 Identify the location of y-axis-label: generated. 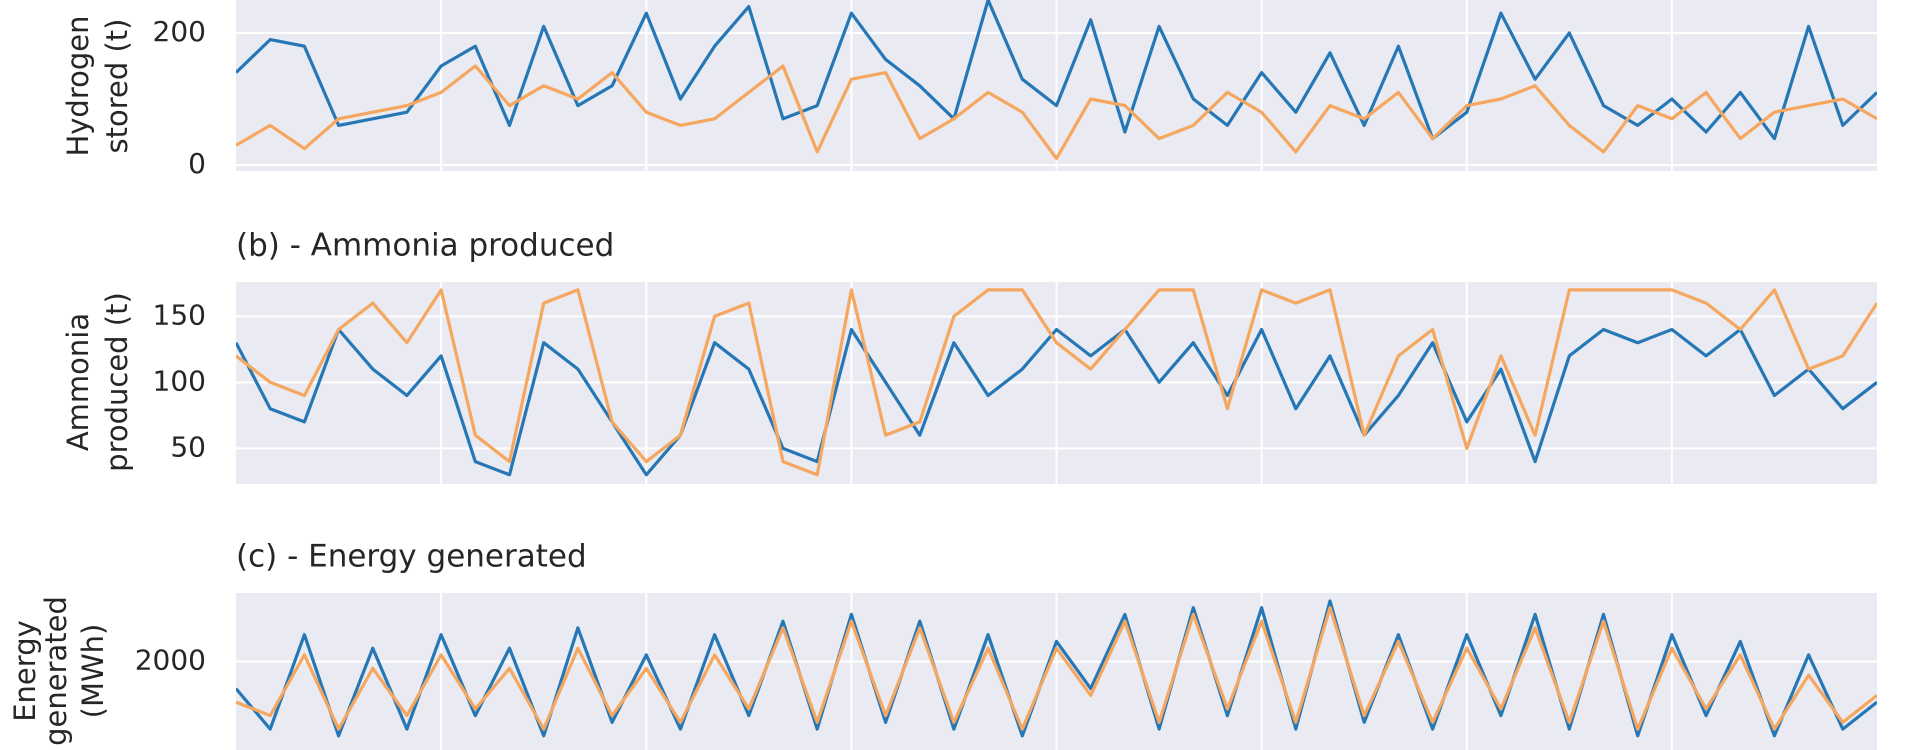
(56, 671).